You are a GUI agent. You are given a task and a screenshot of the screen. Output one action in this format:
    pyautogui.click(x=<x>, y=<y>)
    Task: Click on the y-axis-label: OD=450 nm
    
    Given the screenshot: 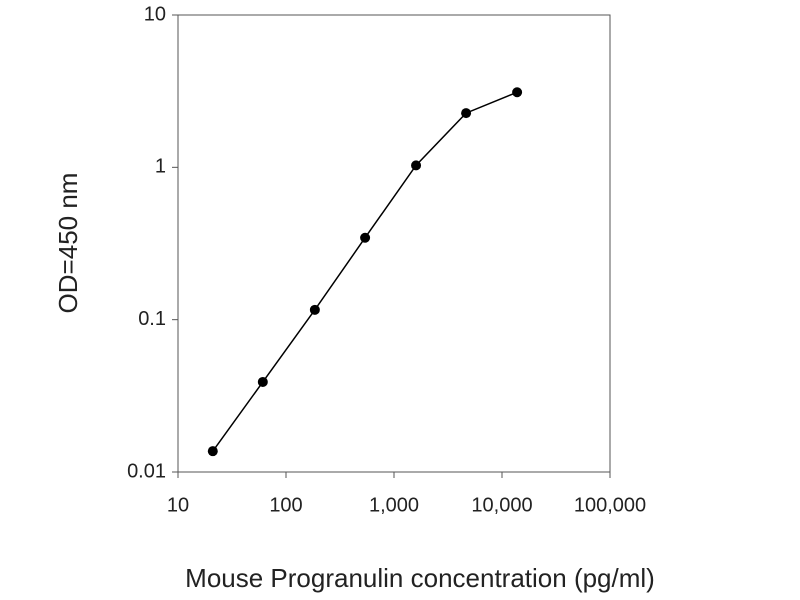 What is the action you would take?
    pyautogui.click(x=68, y=243)
    